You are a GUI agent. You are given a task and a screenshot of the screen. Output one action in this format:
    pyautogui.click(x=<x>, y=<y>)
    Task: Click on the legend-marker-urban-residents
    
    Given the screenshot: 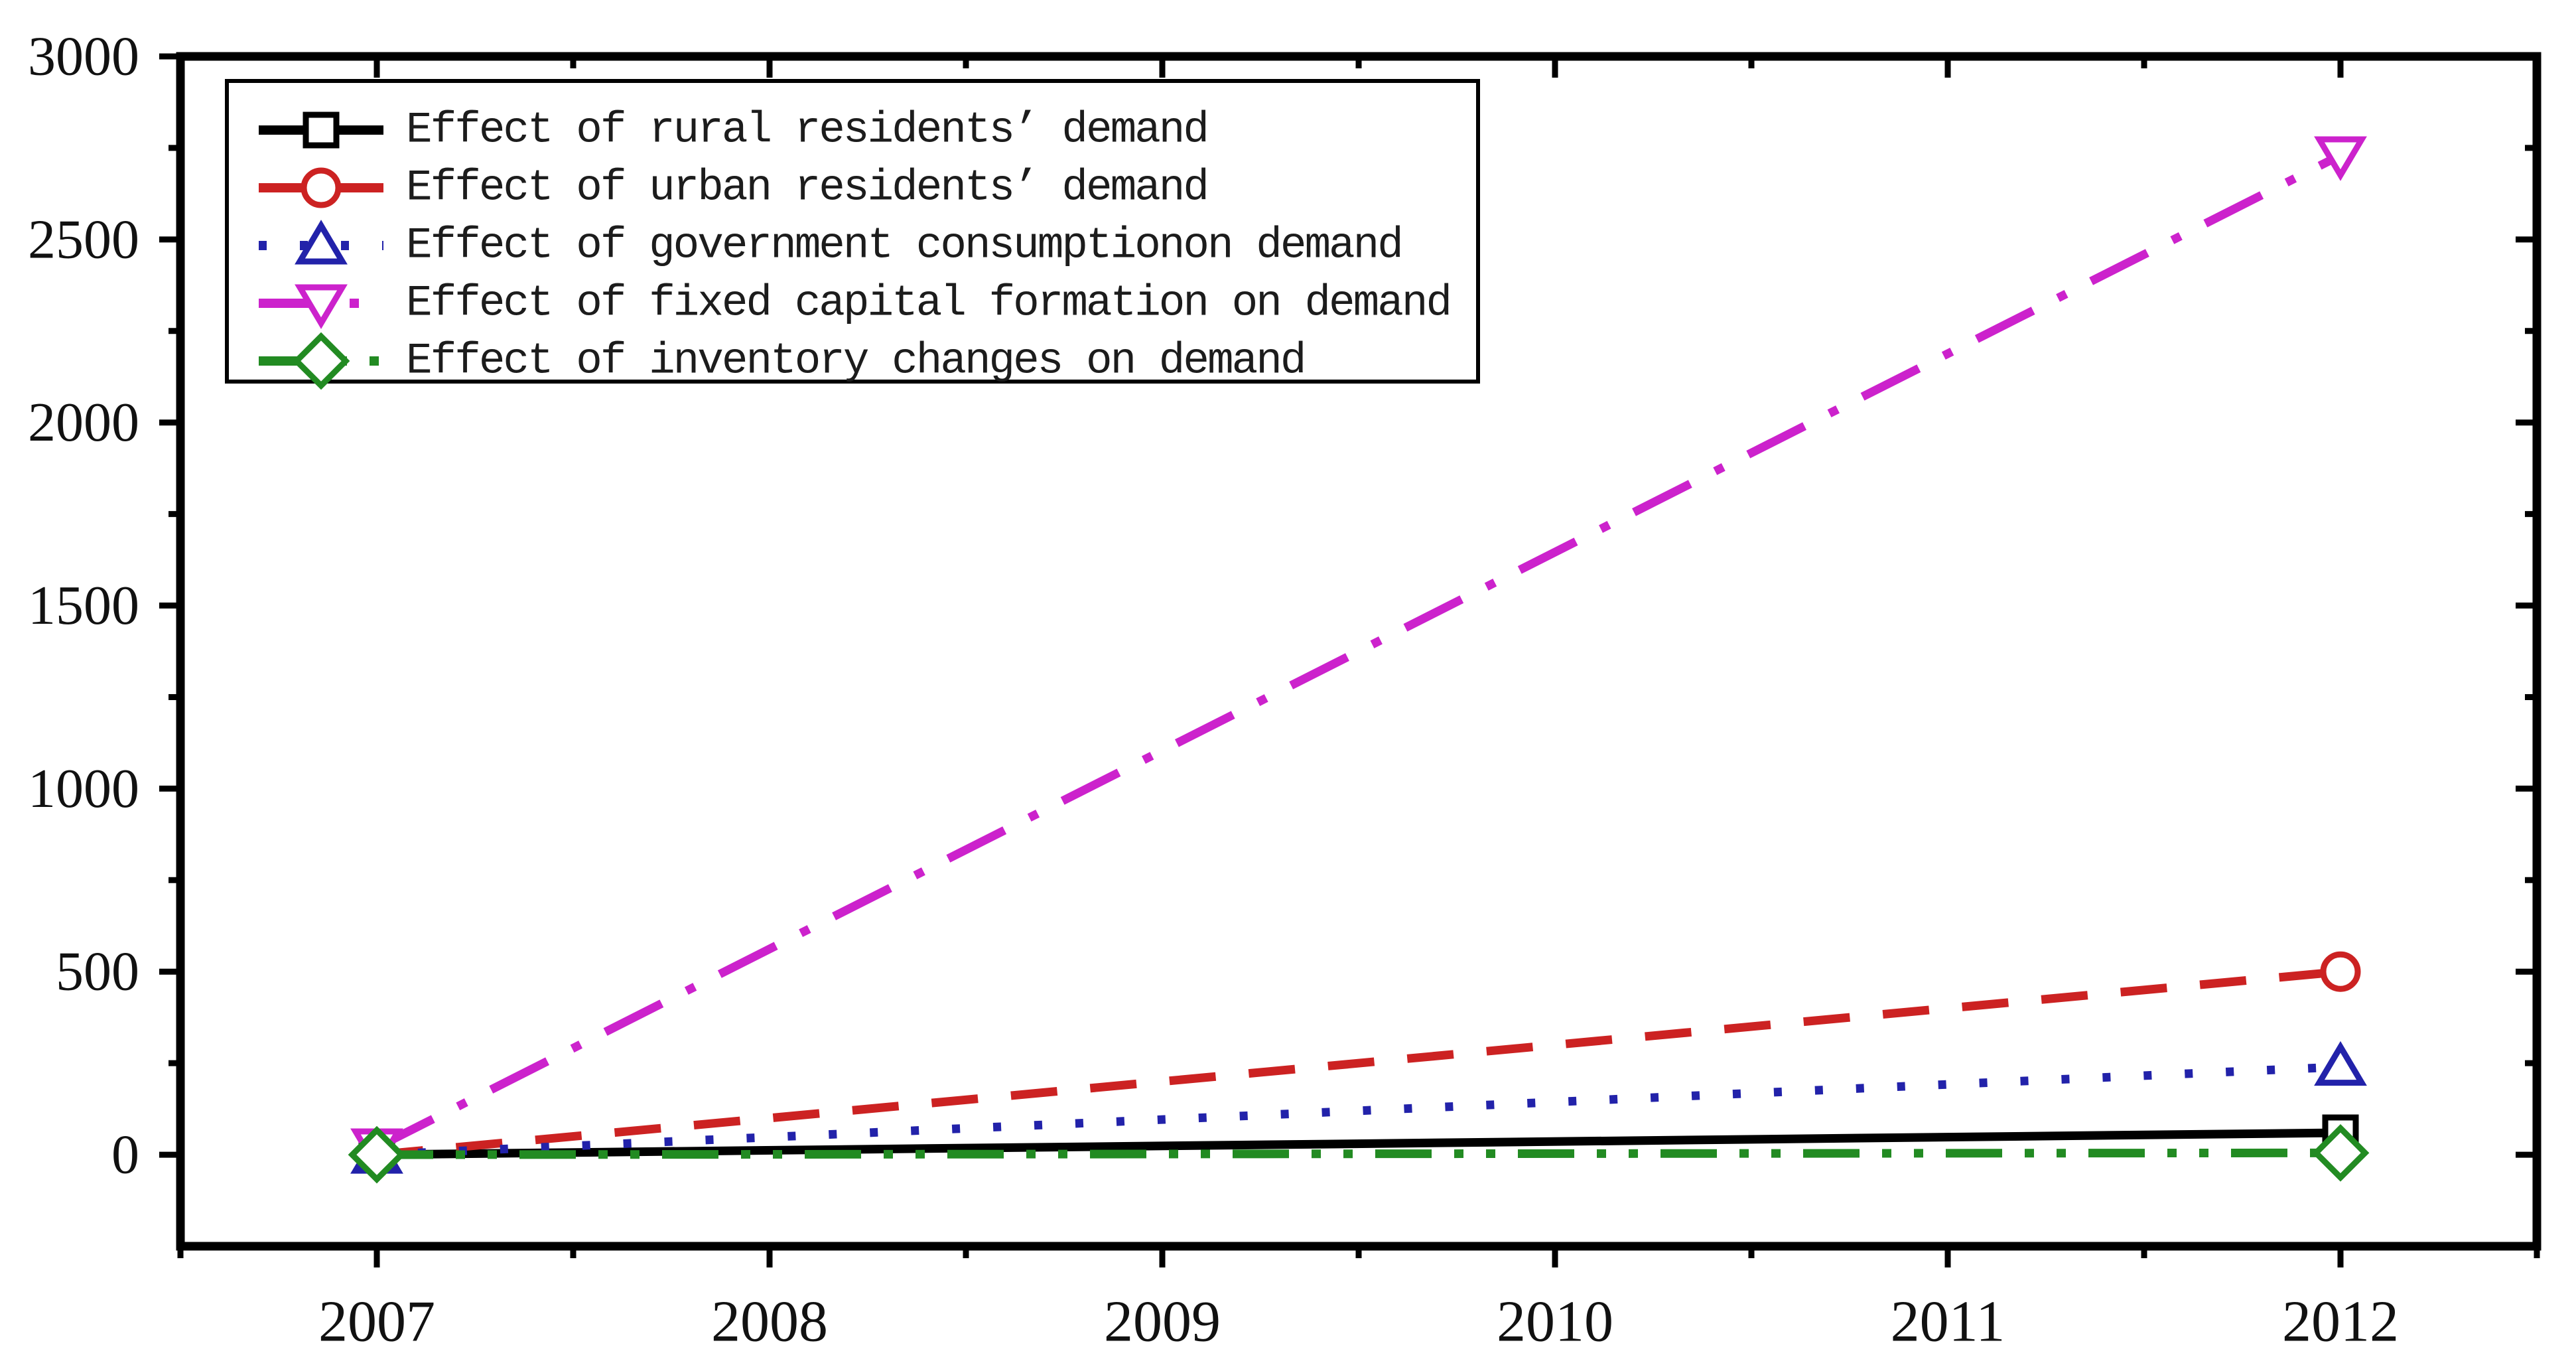 What is the action you would take?
    pyautogui.click(x=321, y=188)
    